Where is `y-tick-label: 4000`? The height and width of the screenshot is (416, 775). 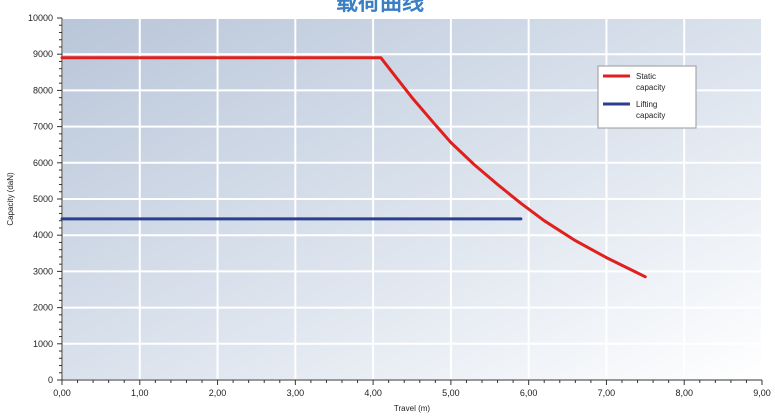 y-tick-label: 4000 is located at coordinates (43, 235).